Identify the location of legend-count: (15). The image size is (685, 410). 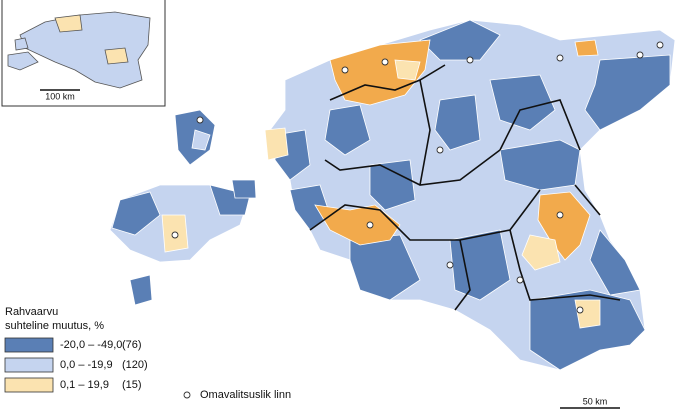
(132, 385).